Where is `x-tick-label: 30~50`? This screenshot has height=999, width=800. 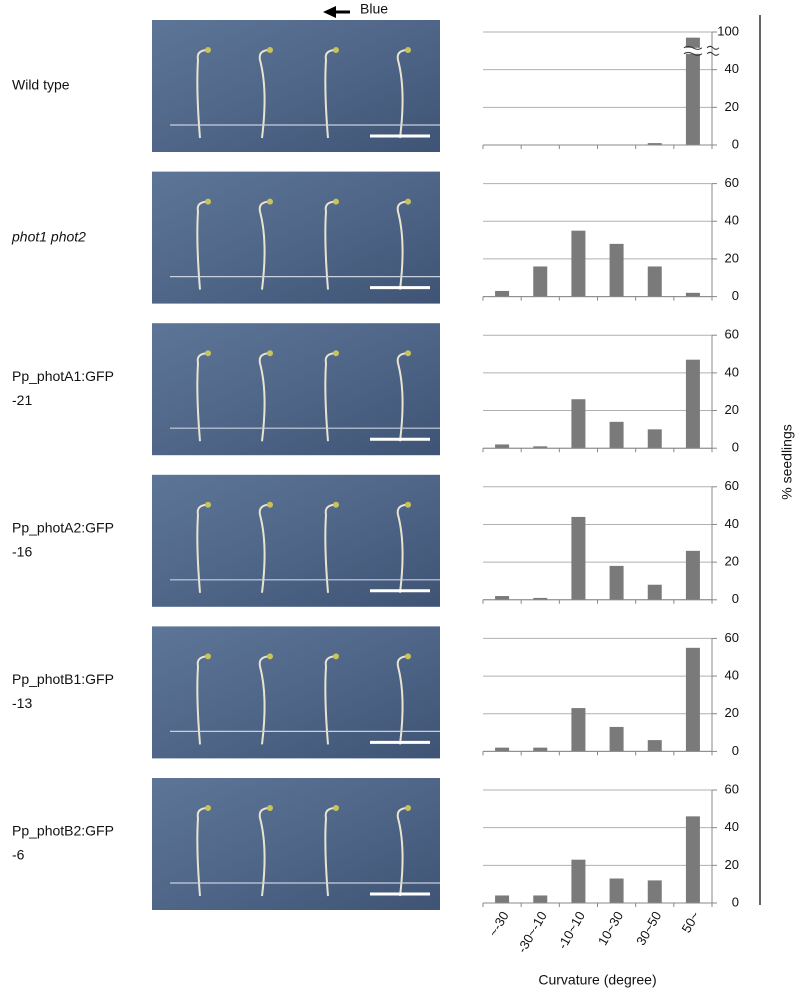 x-tick-label: 30~50 is located at coordinates (648, 928).